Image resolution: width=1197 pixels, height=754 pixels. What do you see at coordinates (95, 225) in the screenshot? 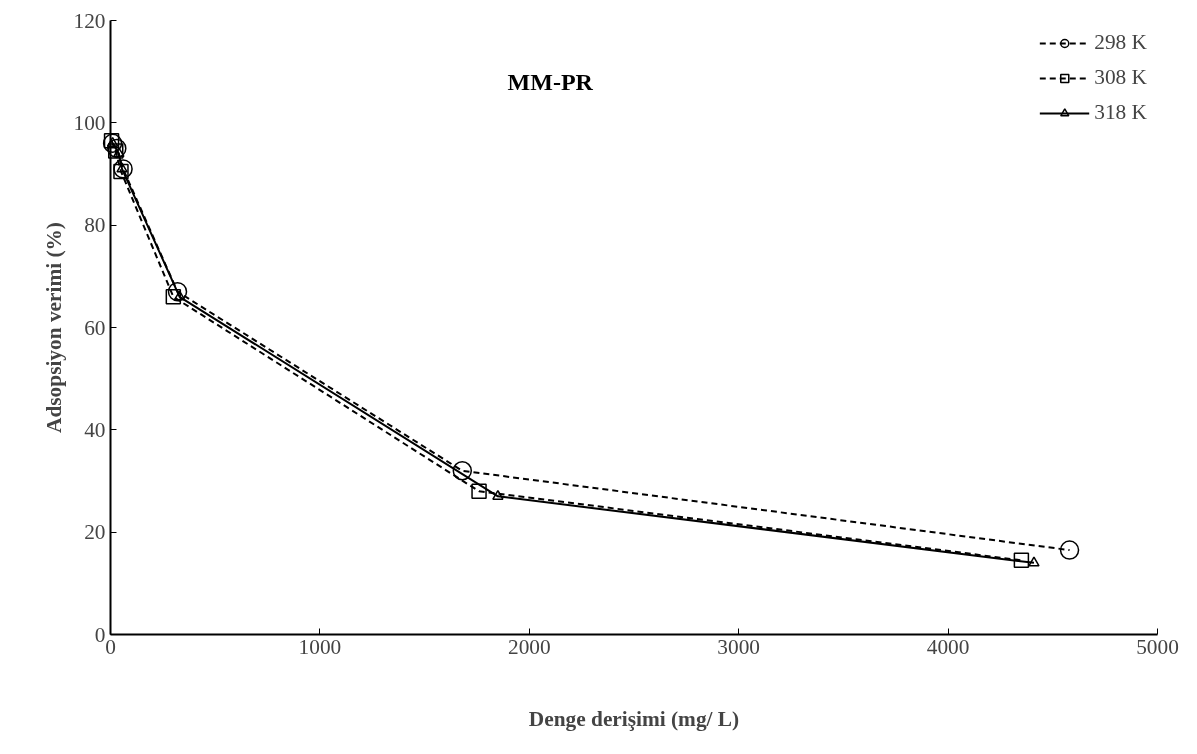
I see `y-tick-label: 80` at bounding box center [95, 225].